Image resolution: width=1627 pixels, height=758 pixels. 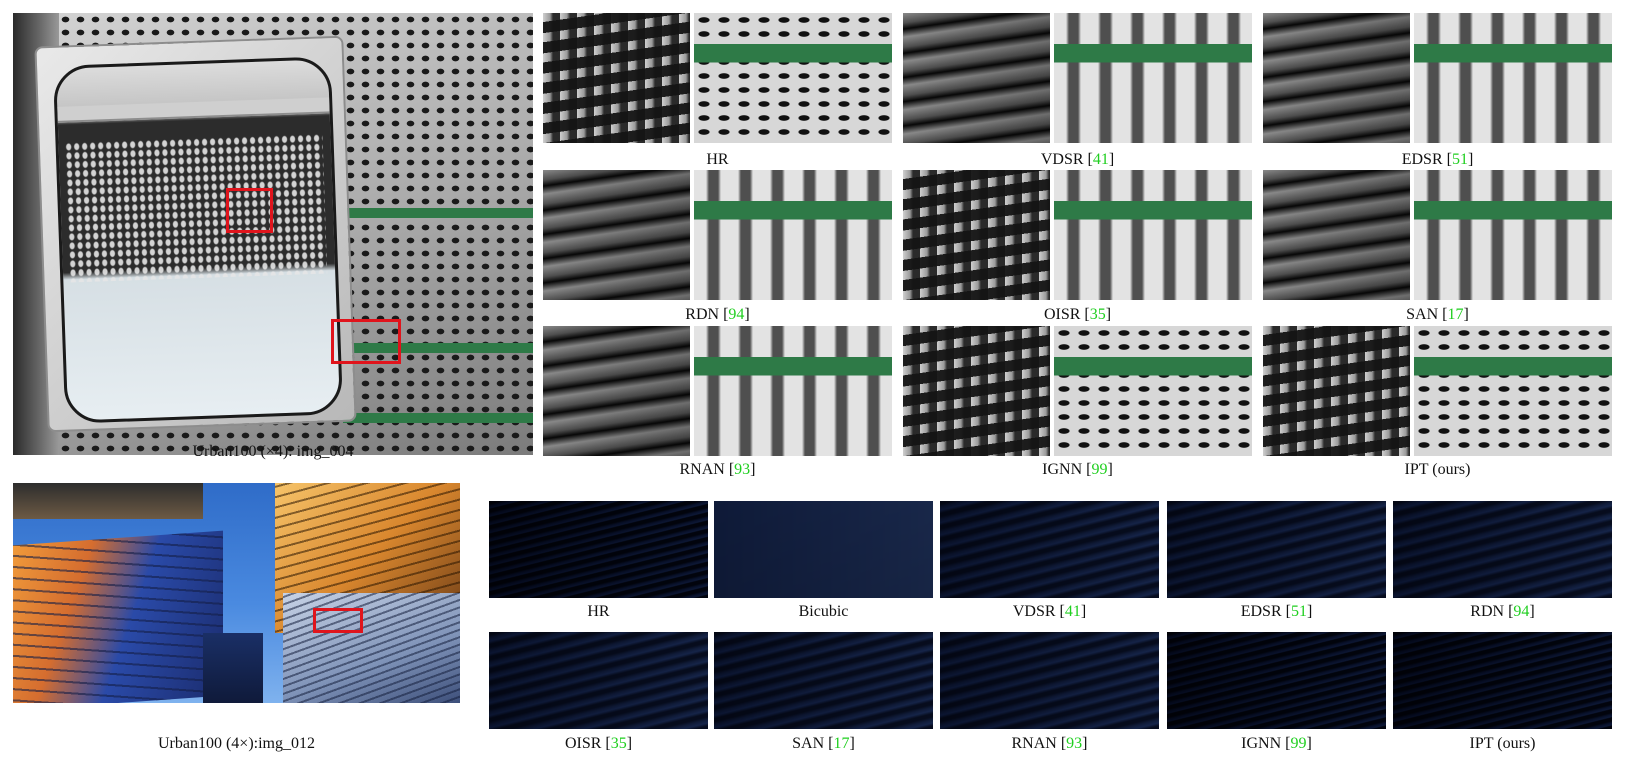 I want to click on crop-b-rdn, so click(x=1502, y=549).